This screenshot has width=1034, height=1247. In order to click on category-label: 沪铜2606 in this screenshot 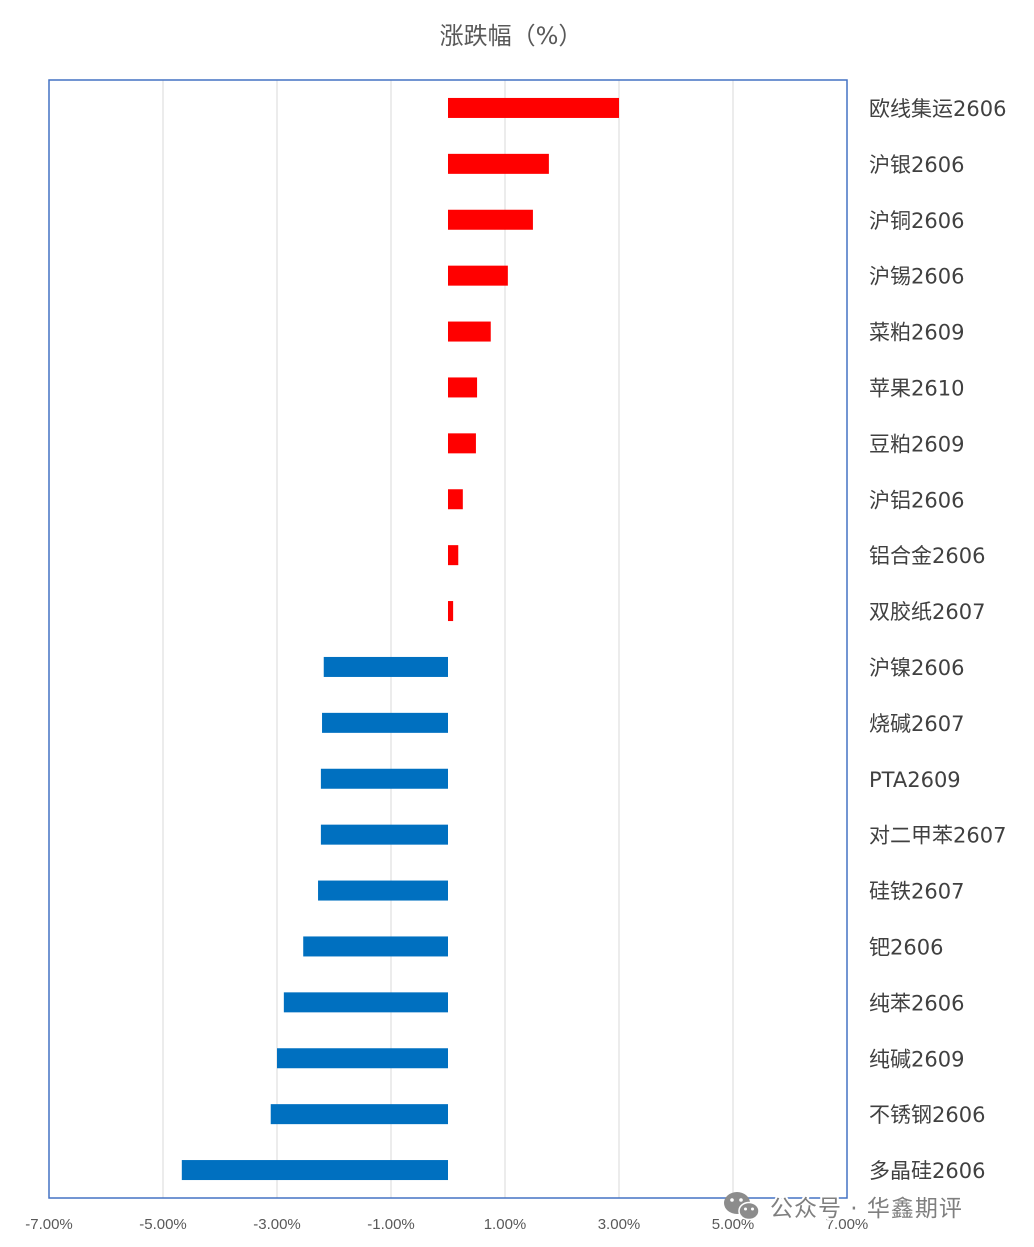, I will do `click(916, 221)`.